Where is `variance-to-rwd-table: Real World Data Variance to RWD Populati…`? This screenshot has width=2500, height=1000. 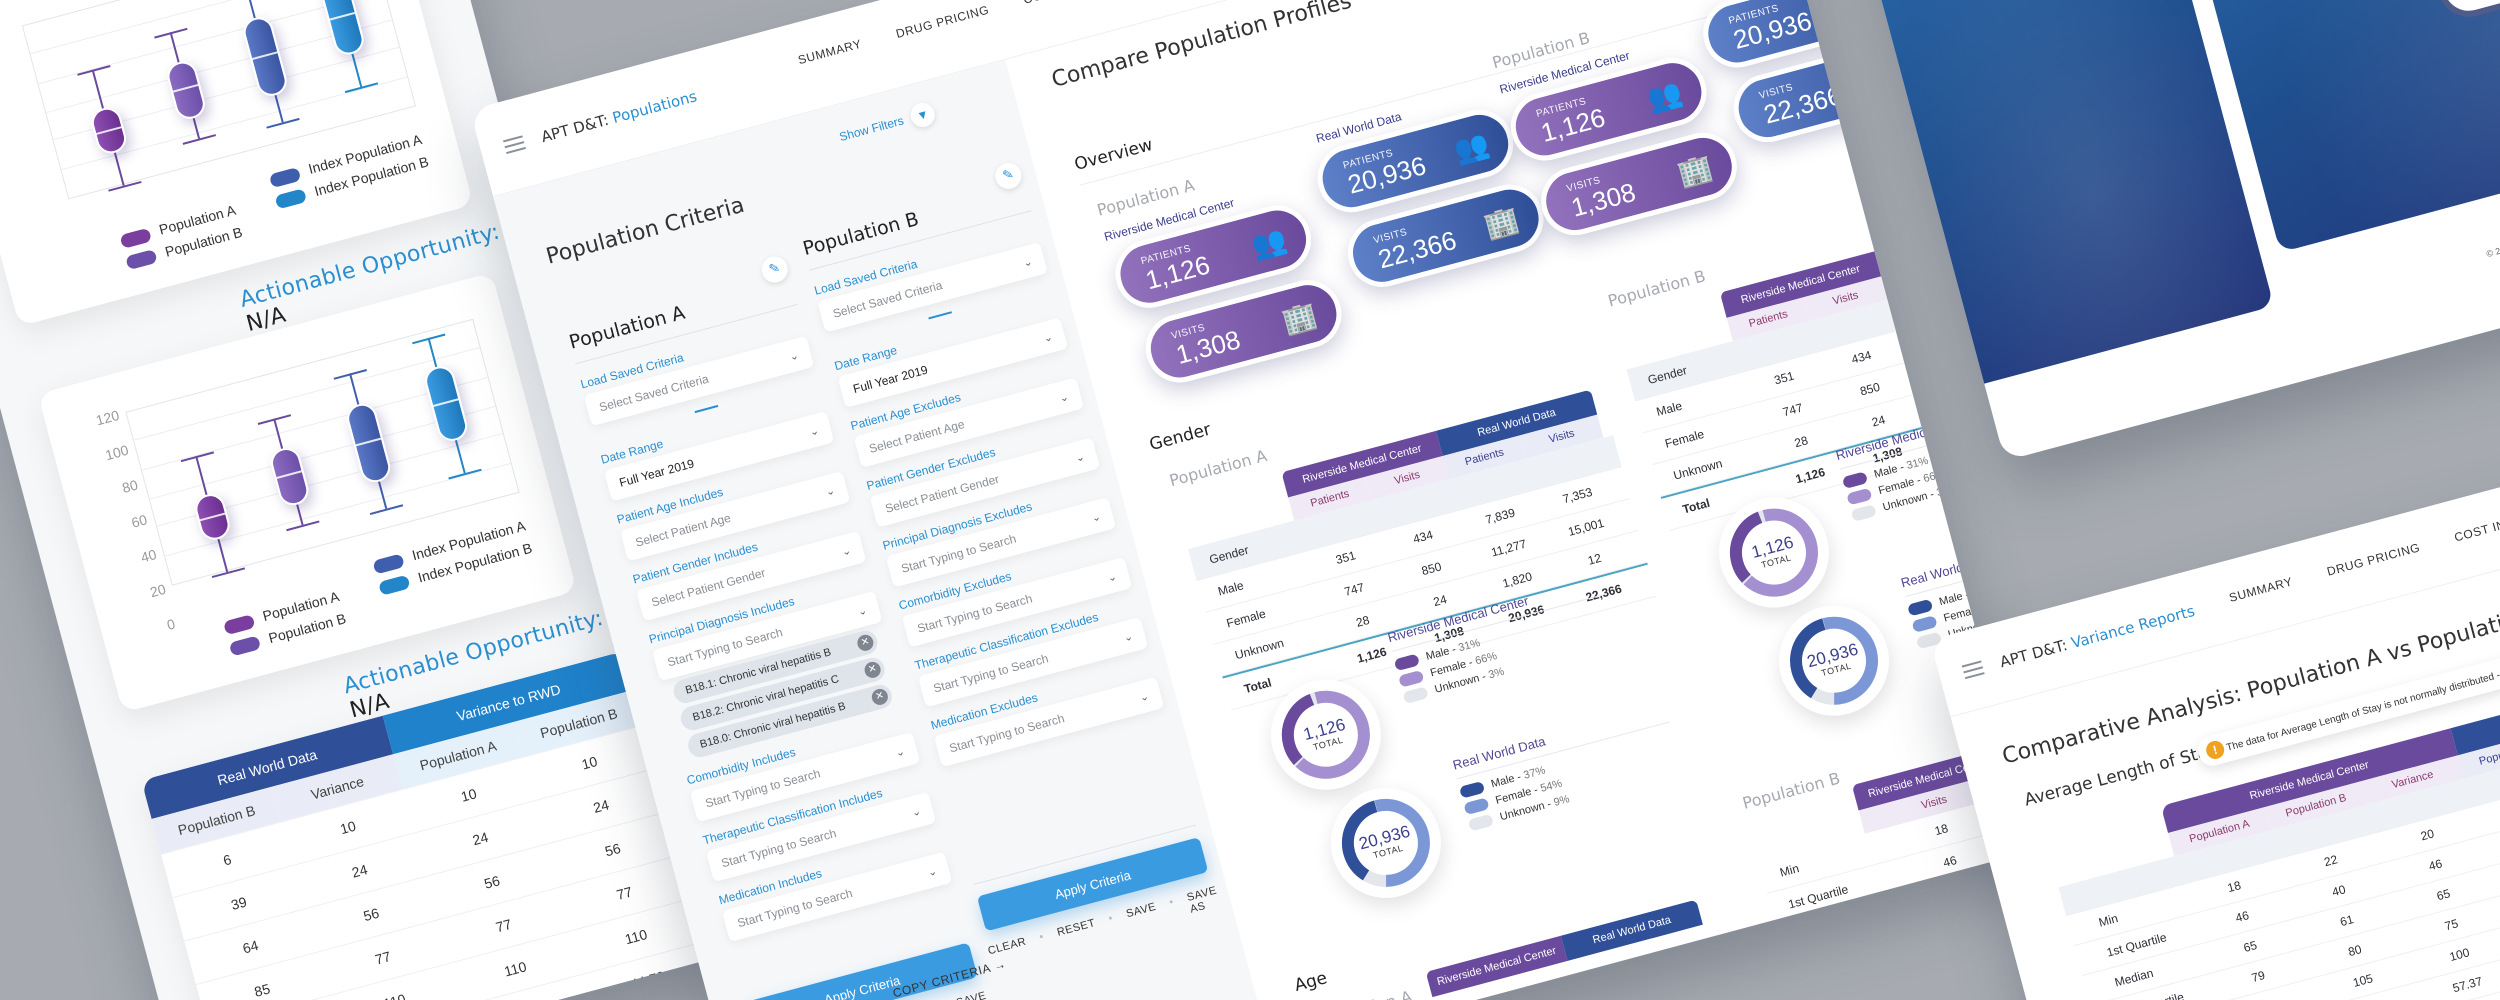 variance-to-rwd-table: Real World Data Variance to RWD Populati… is located at coordinates (425, 825).